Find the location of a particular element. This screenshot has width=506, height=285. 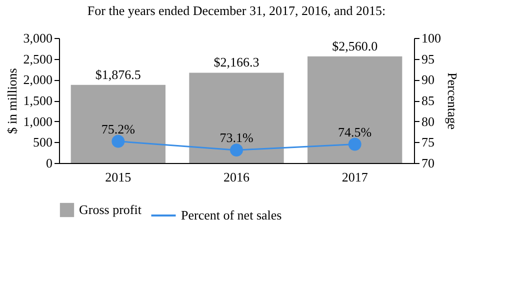

y2-tick-label: 90 is located at coordinates (428, 80).